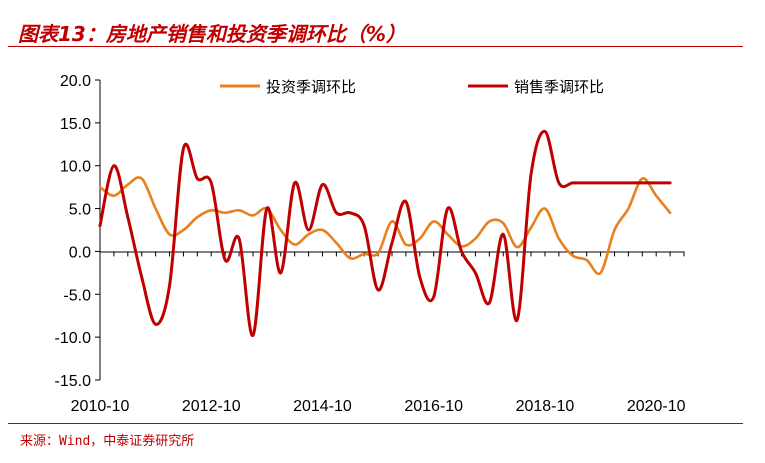  I want to click on y-tick-label: -5.0, so click(77, 295).